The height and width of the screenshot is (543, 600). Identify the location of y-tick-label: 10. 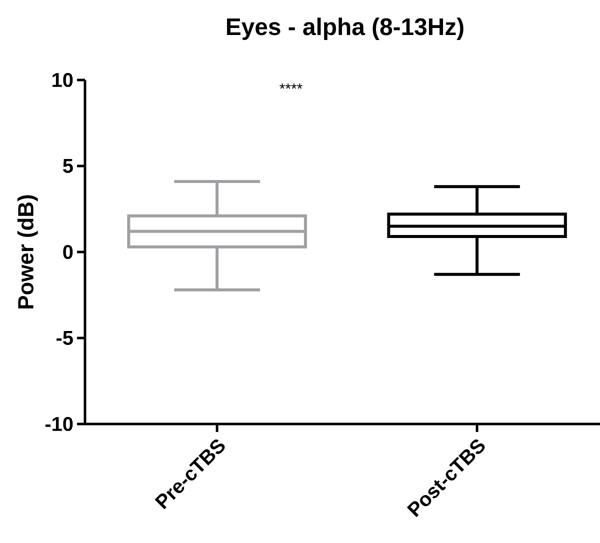
(62, 80).